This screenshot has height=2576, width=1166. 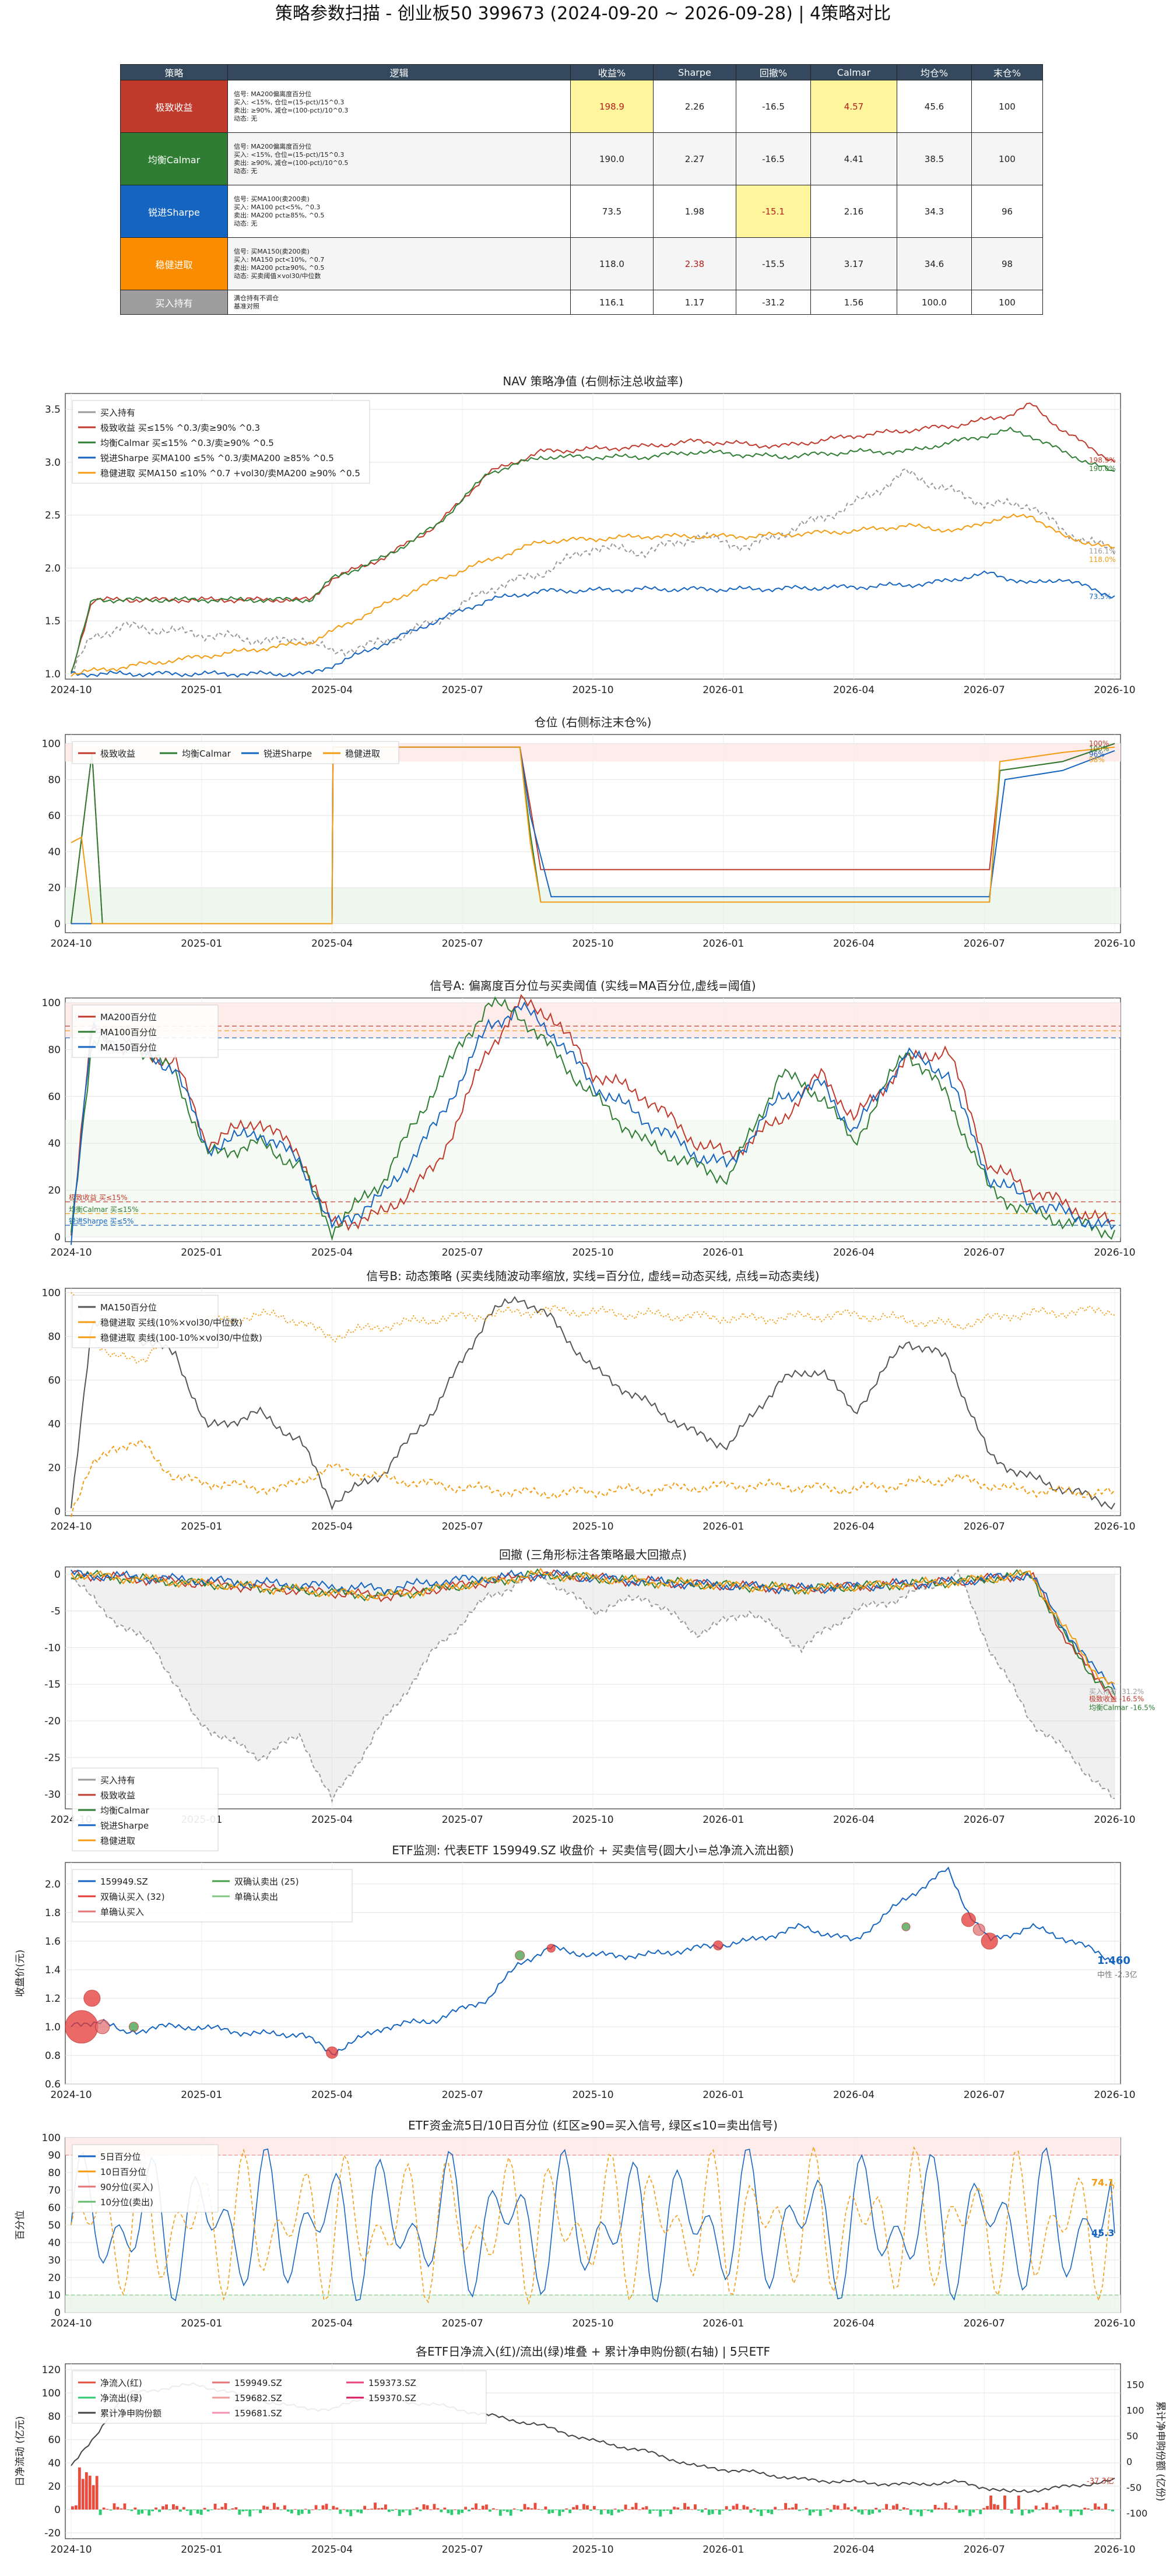 What do you see at coordinates (1135, 2384) in the screenshot?
I see `y-tick-label-right: 150` at bounding box center [1135, 2384].